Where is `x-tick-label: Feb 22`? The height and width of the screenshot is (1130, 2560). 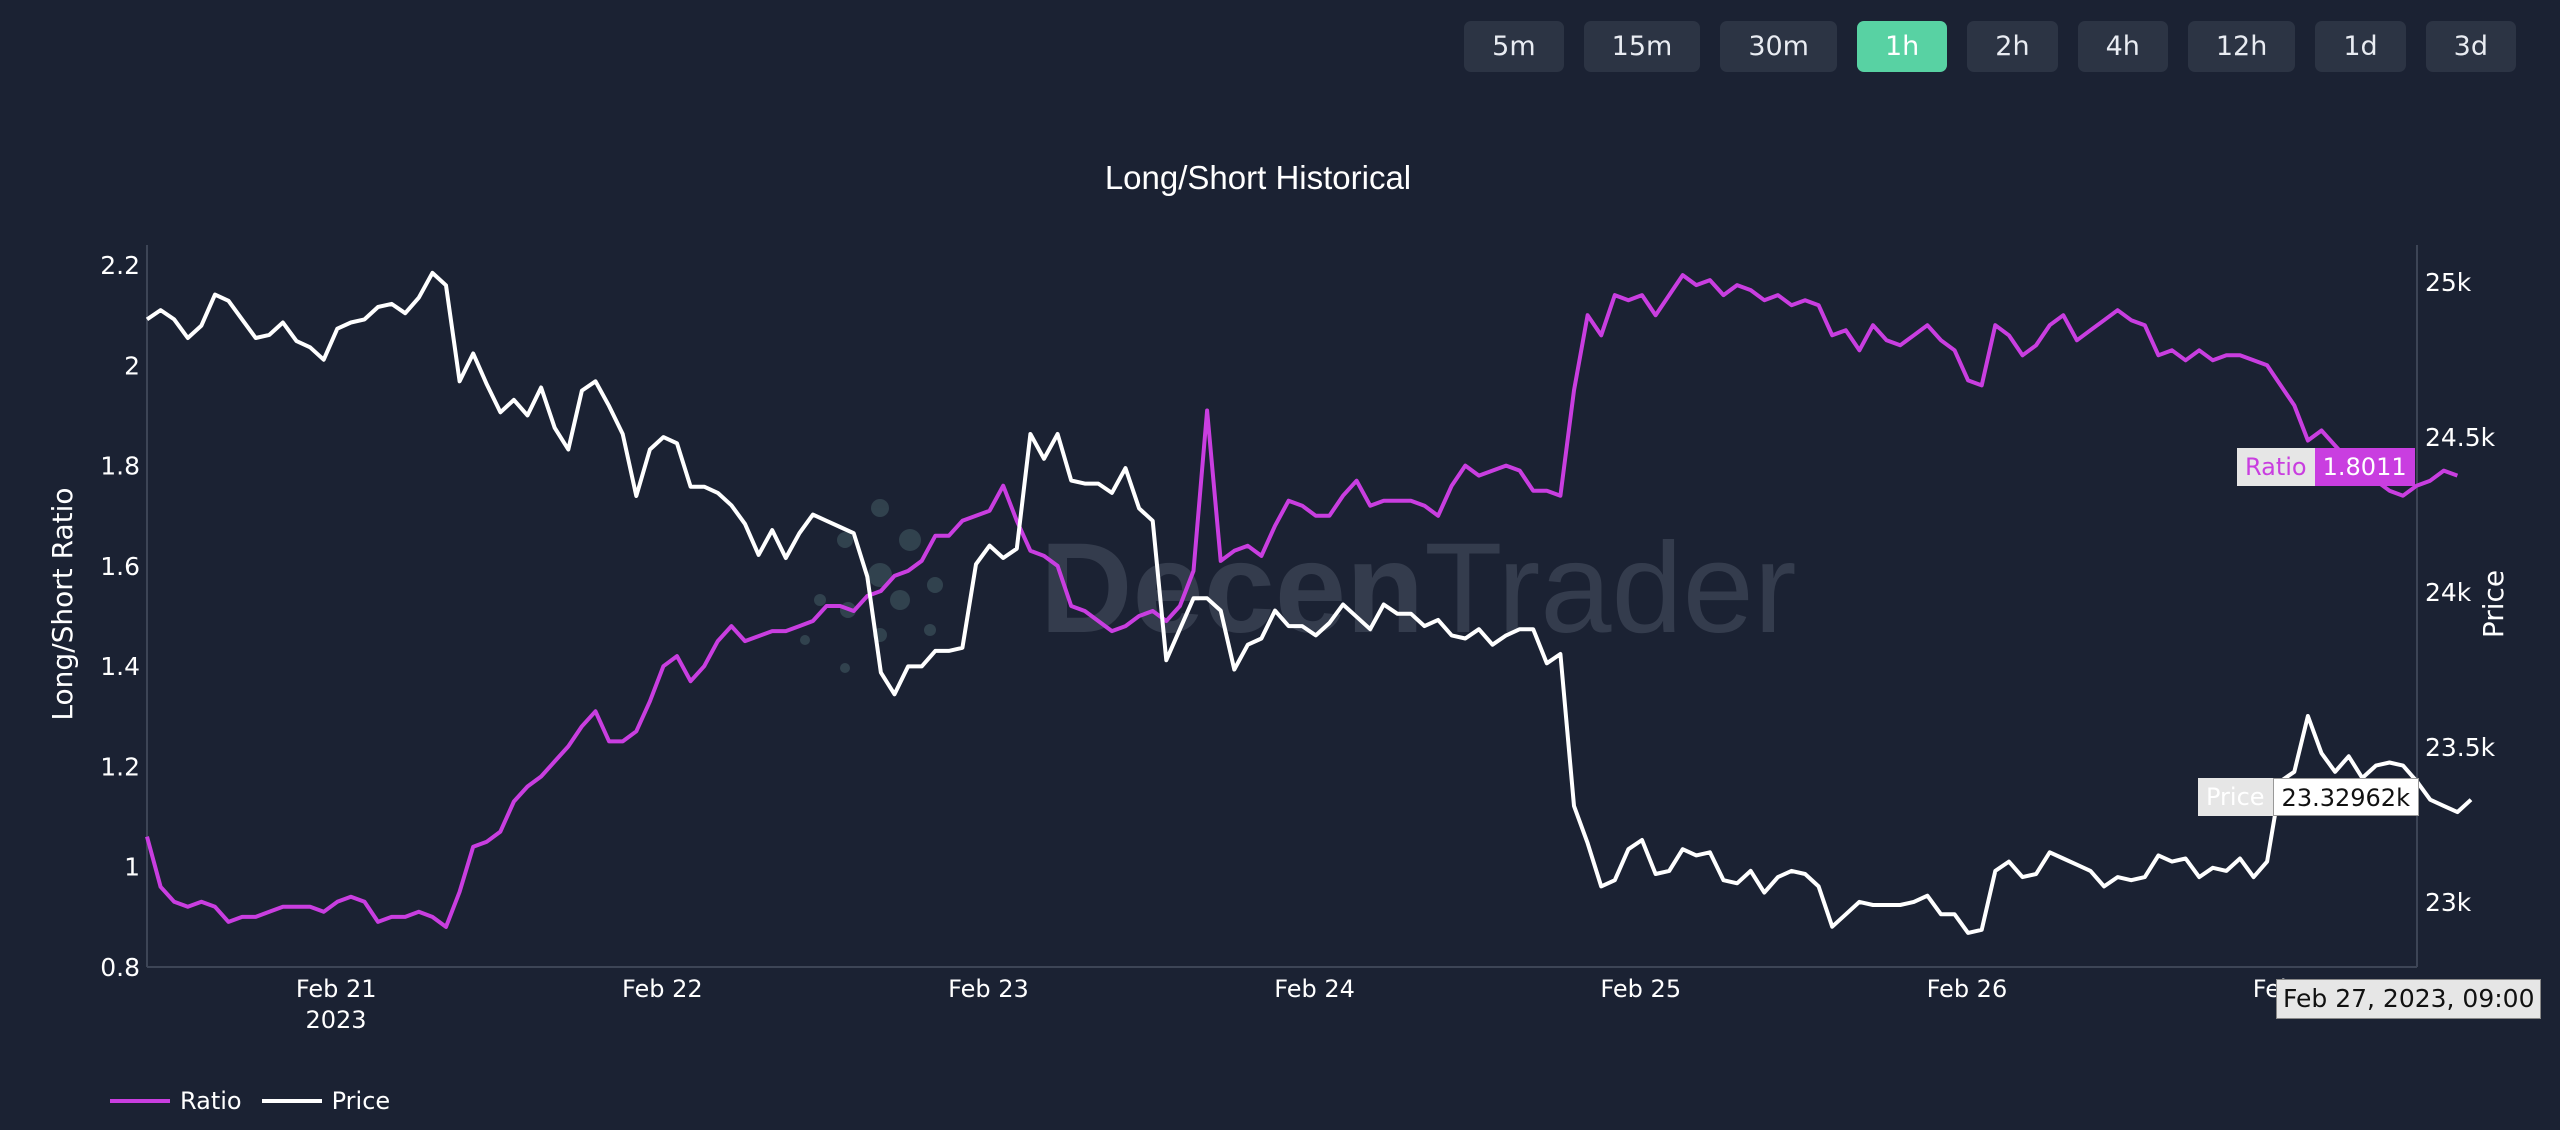 x-tick-label: Feb 22 is located at coordinates (662, 989).